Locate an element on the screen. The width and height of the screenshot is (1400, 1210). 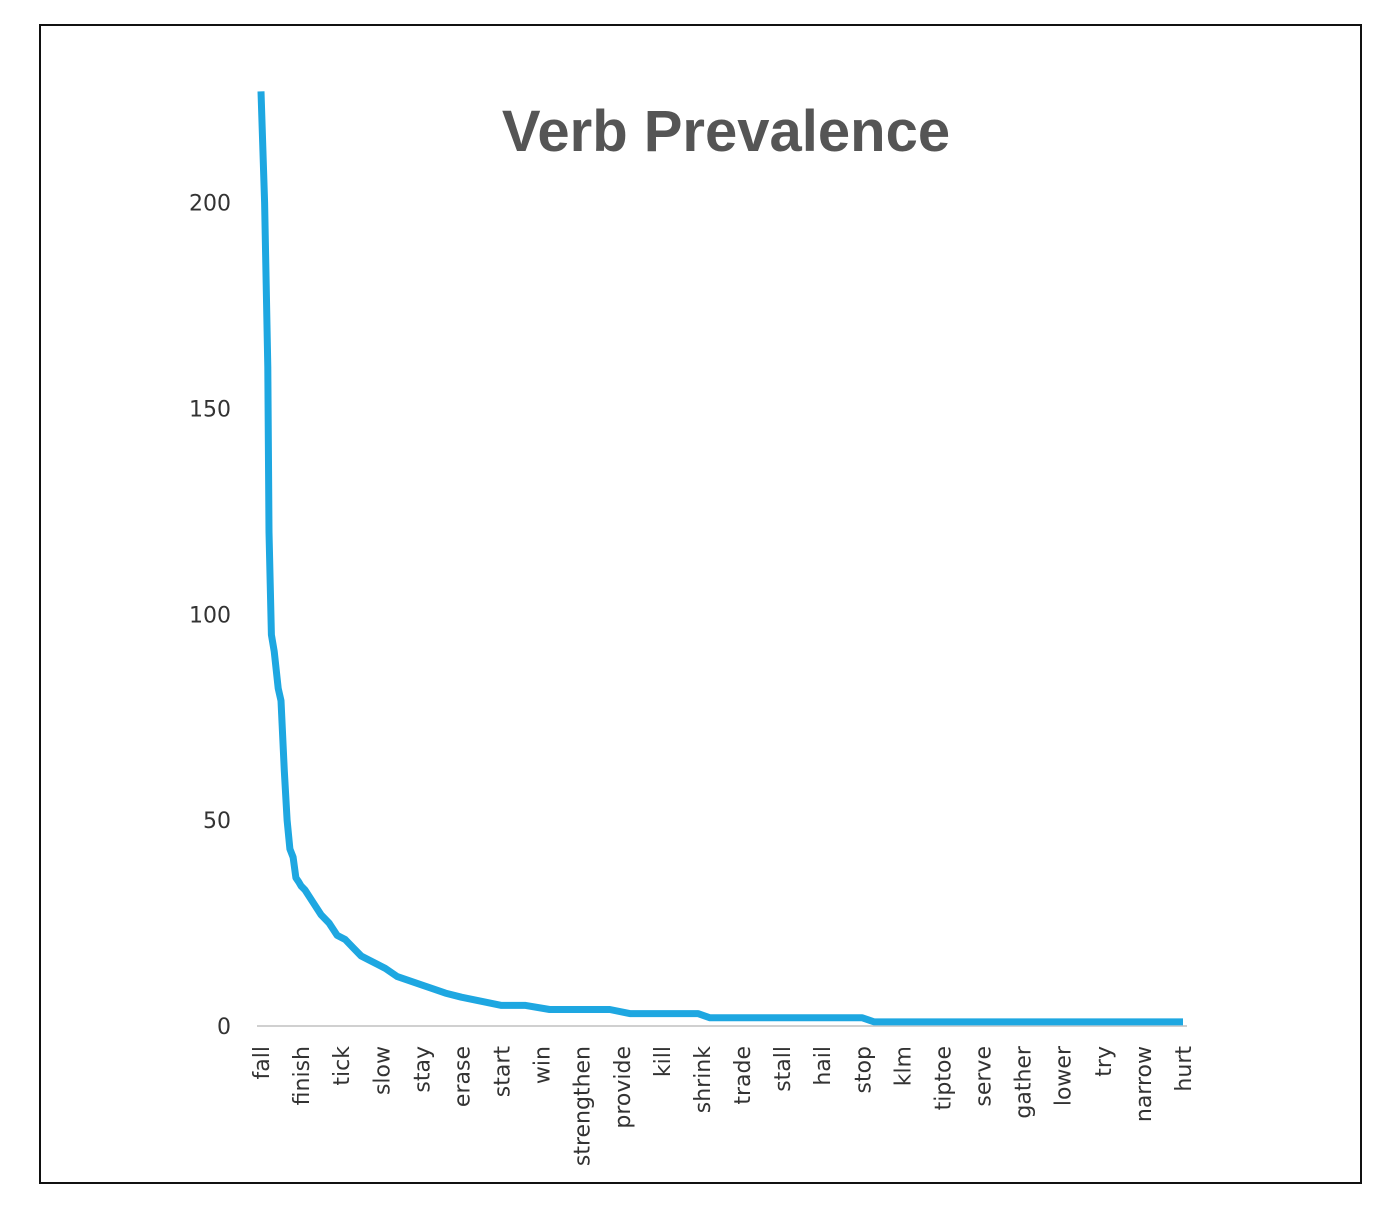
x-tick-label: stay is located at coordinates (422, 1069).